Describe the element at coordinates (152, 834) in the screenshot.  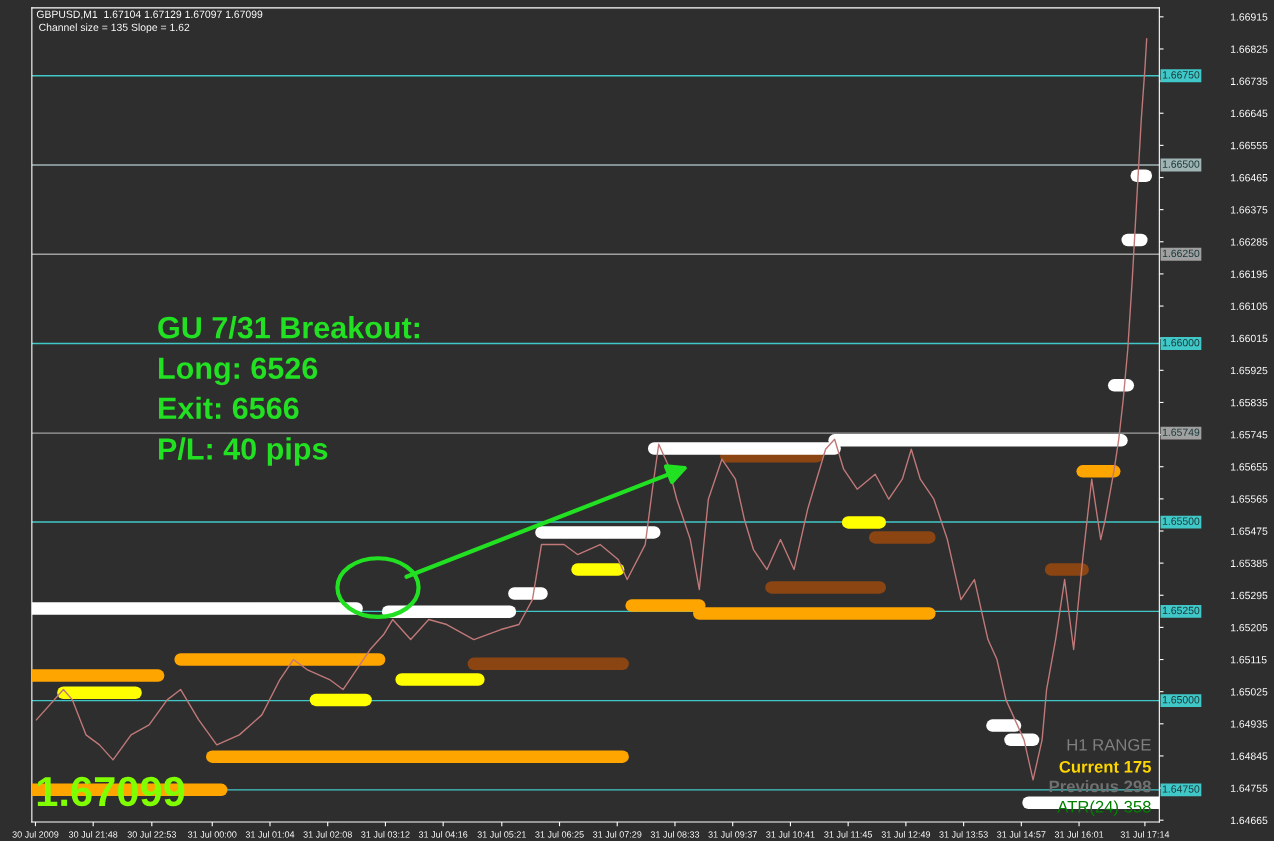
I see `x-tick-label: 30 Jul 22:53` at that location.